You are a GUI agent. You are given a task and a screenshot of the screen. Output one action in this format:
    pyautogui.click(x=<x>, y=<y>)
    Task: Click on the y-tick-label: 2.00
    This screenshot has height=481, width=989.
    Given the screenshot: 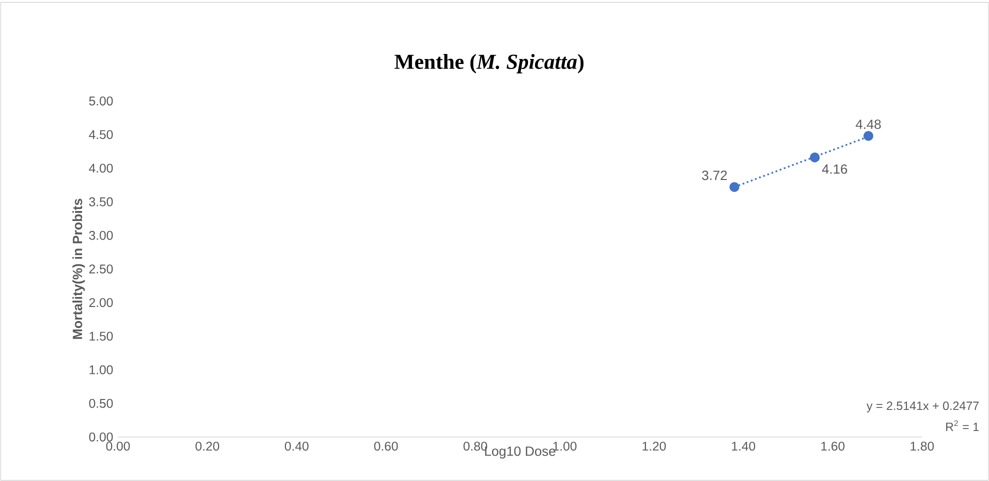 What is the action you would take?
    pyautogui.click(x=101, y=303)
    